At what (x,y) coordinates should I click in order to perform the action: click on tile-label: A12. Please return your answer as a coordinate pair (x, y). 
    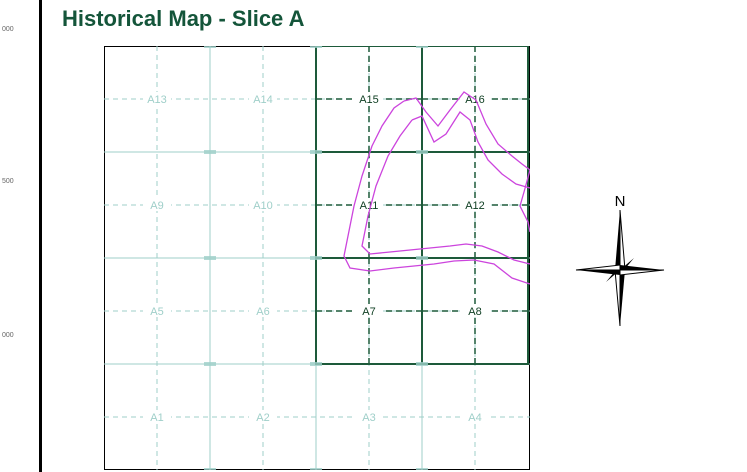
    Looking at the image, I should click on (475, 206).